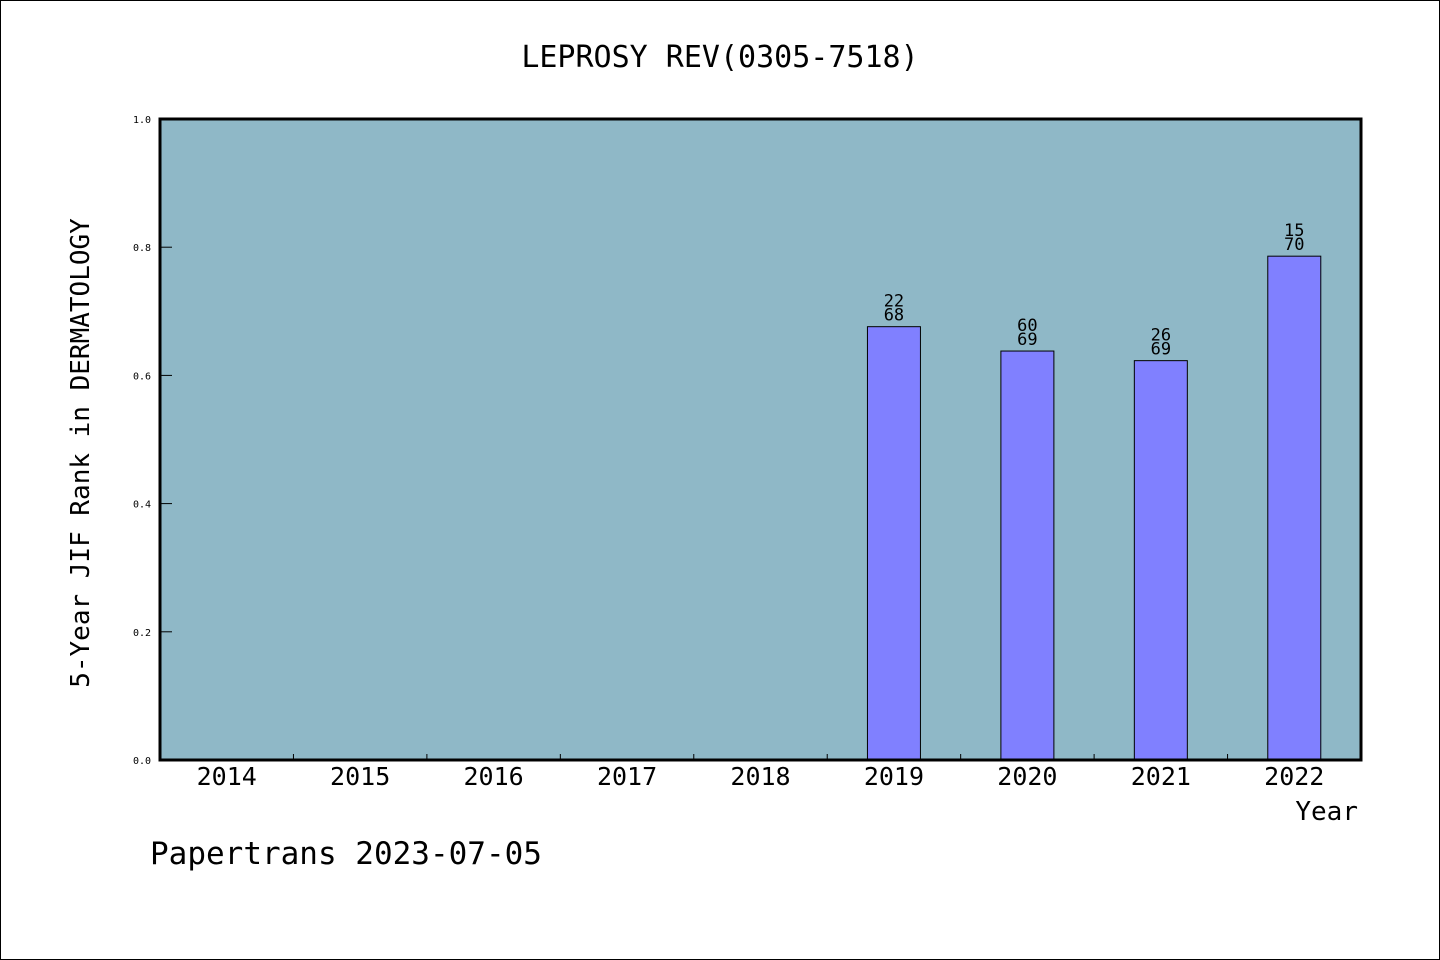 The height and width of the screenshot is (960, 1440). I want to click on x-tick-label: 2021, so click(1161, 776).